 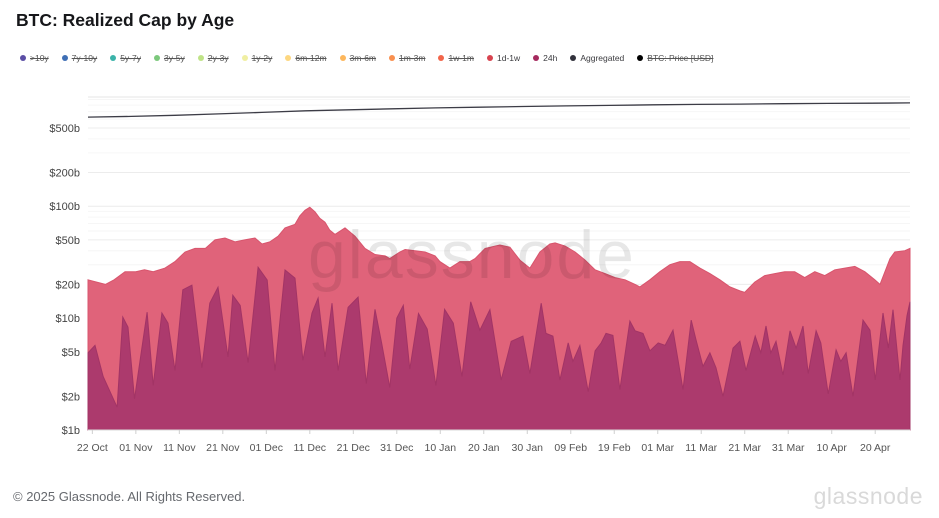 What do you see at coordinates (528, 448) in the screenshot?
I see `svg-text: 30 Jan` at bounding box center [528, 448].